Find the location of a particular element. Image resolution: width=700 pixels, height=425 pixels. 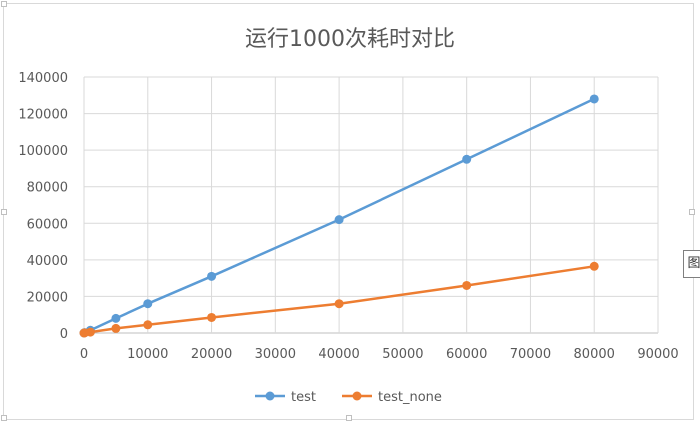

x-tick-label: 30000 is located at coordinates (275, 354).